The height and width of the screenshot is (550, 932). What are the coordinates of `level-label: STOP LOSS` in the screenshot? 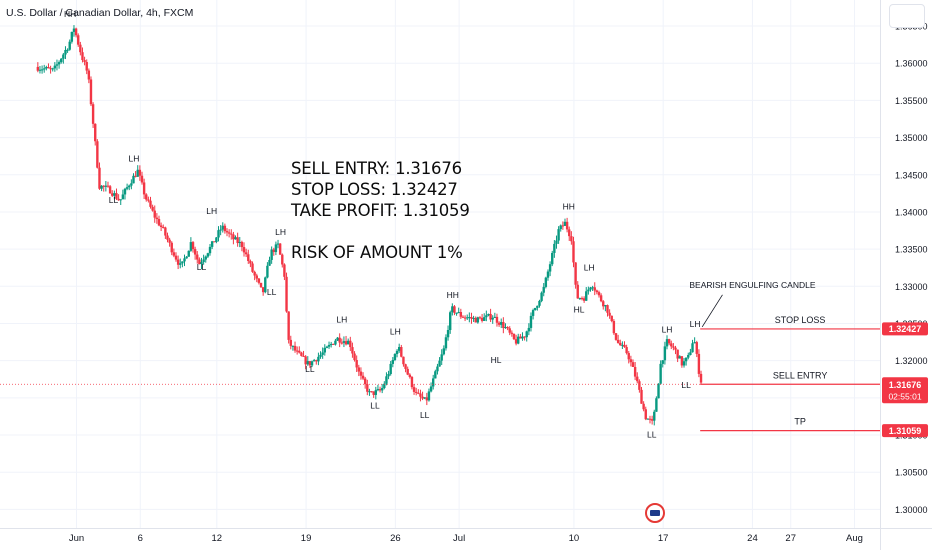 It's located at (800, 320).